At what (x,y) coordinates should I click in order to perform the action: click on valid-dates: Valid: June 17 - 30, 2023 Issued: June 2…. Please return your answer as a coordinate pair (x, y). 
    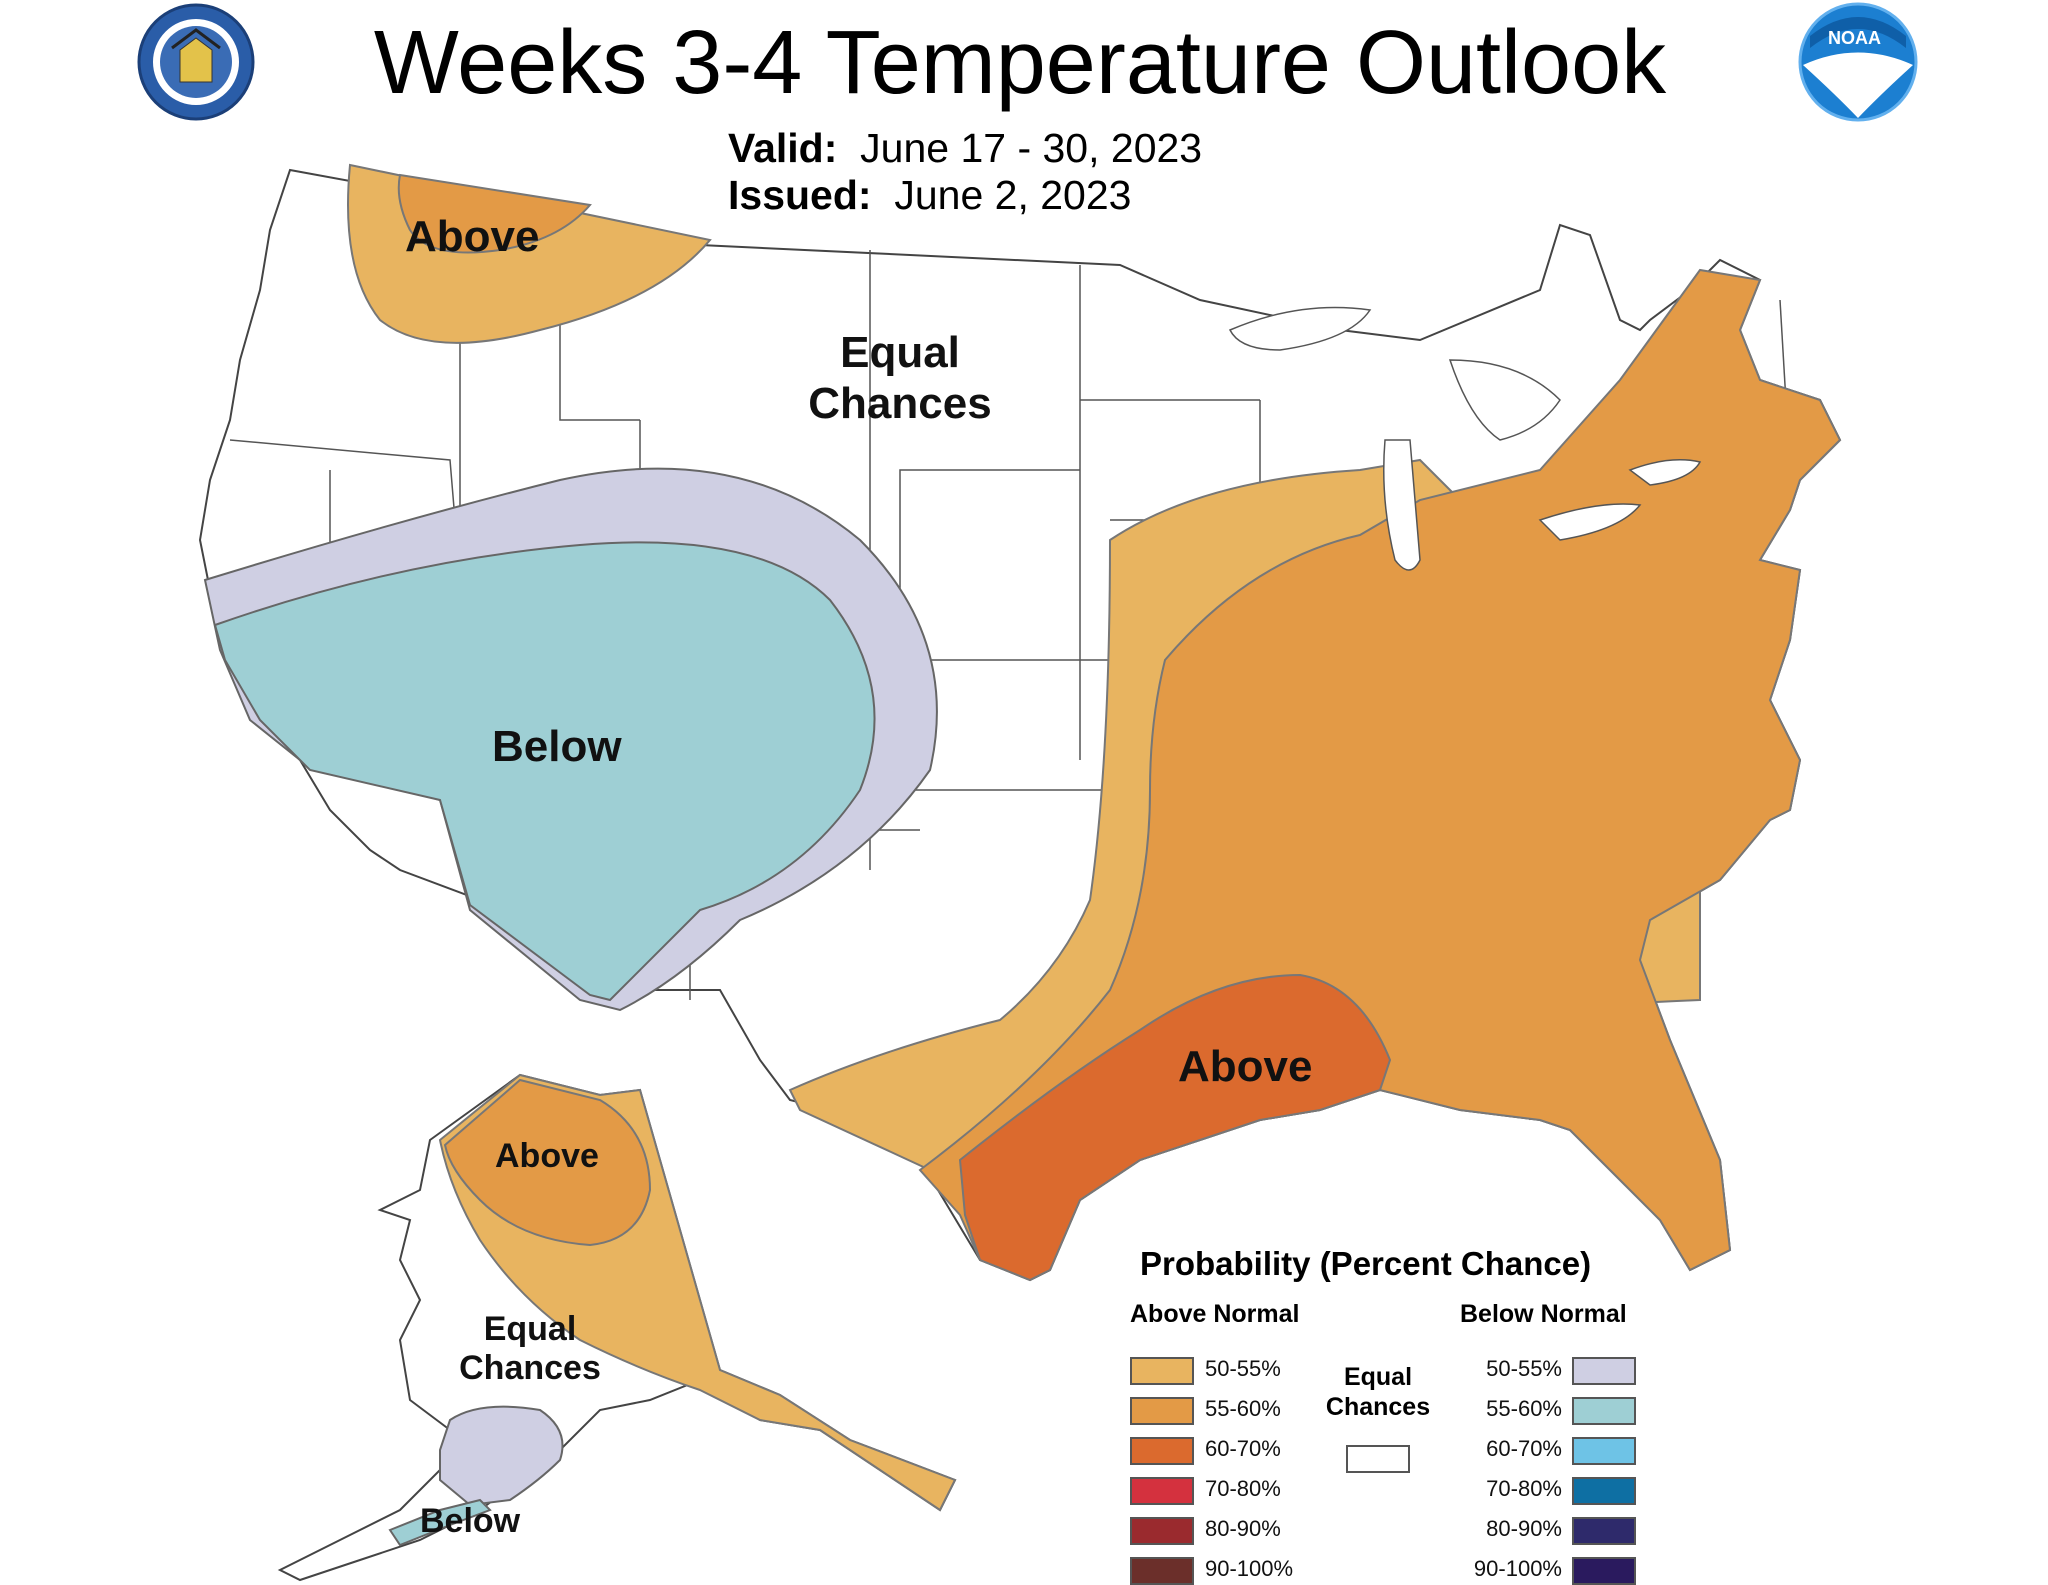
    Looking at the image, I should click on (965, 172).